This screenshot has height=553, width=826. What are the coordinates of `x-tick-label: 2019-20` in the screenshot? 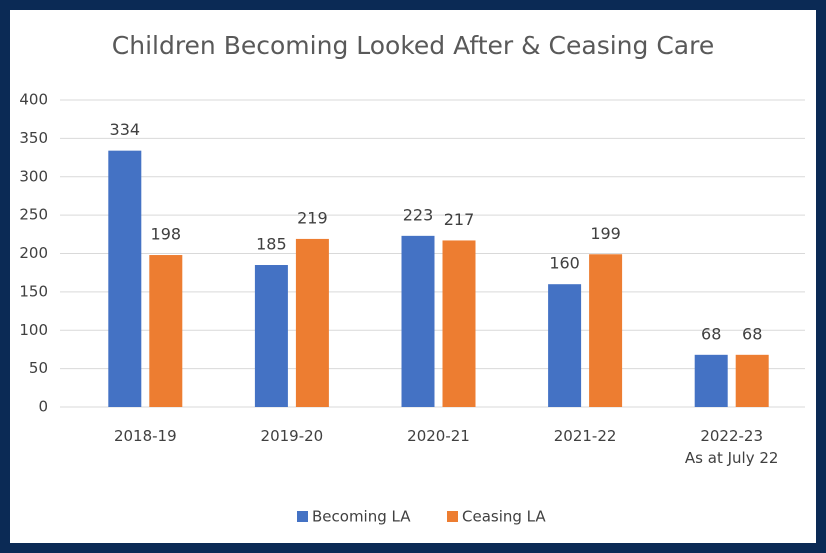 It's located at (292, 436).